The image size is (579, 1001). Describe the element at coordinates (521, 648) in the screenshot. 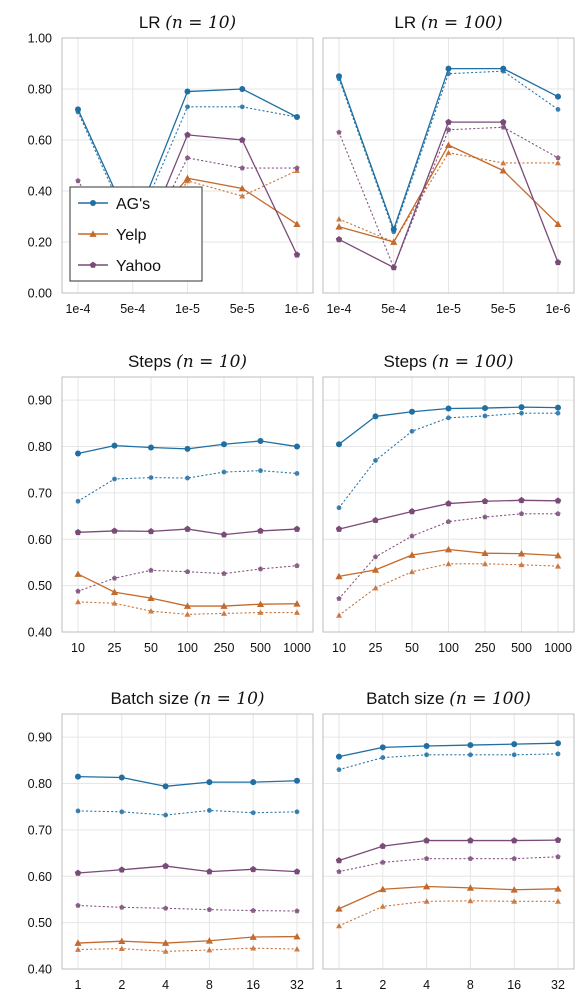

I see `x-tick-label: 500` at that location.